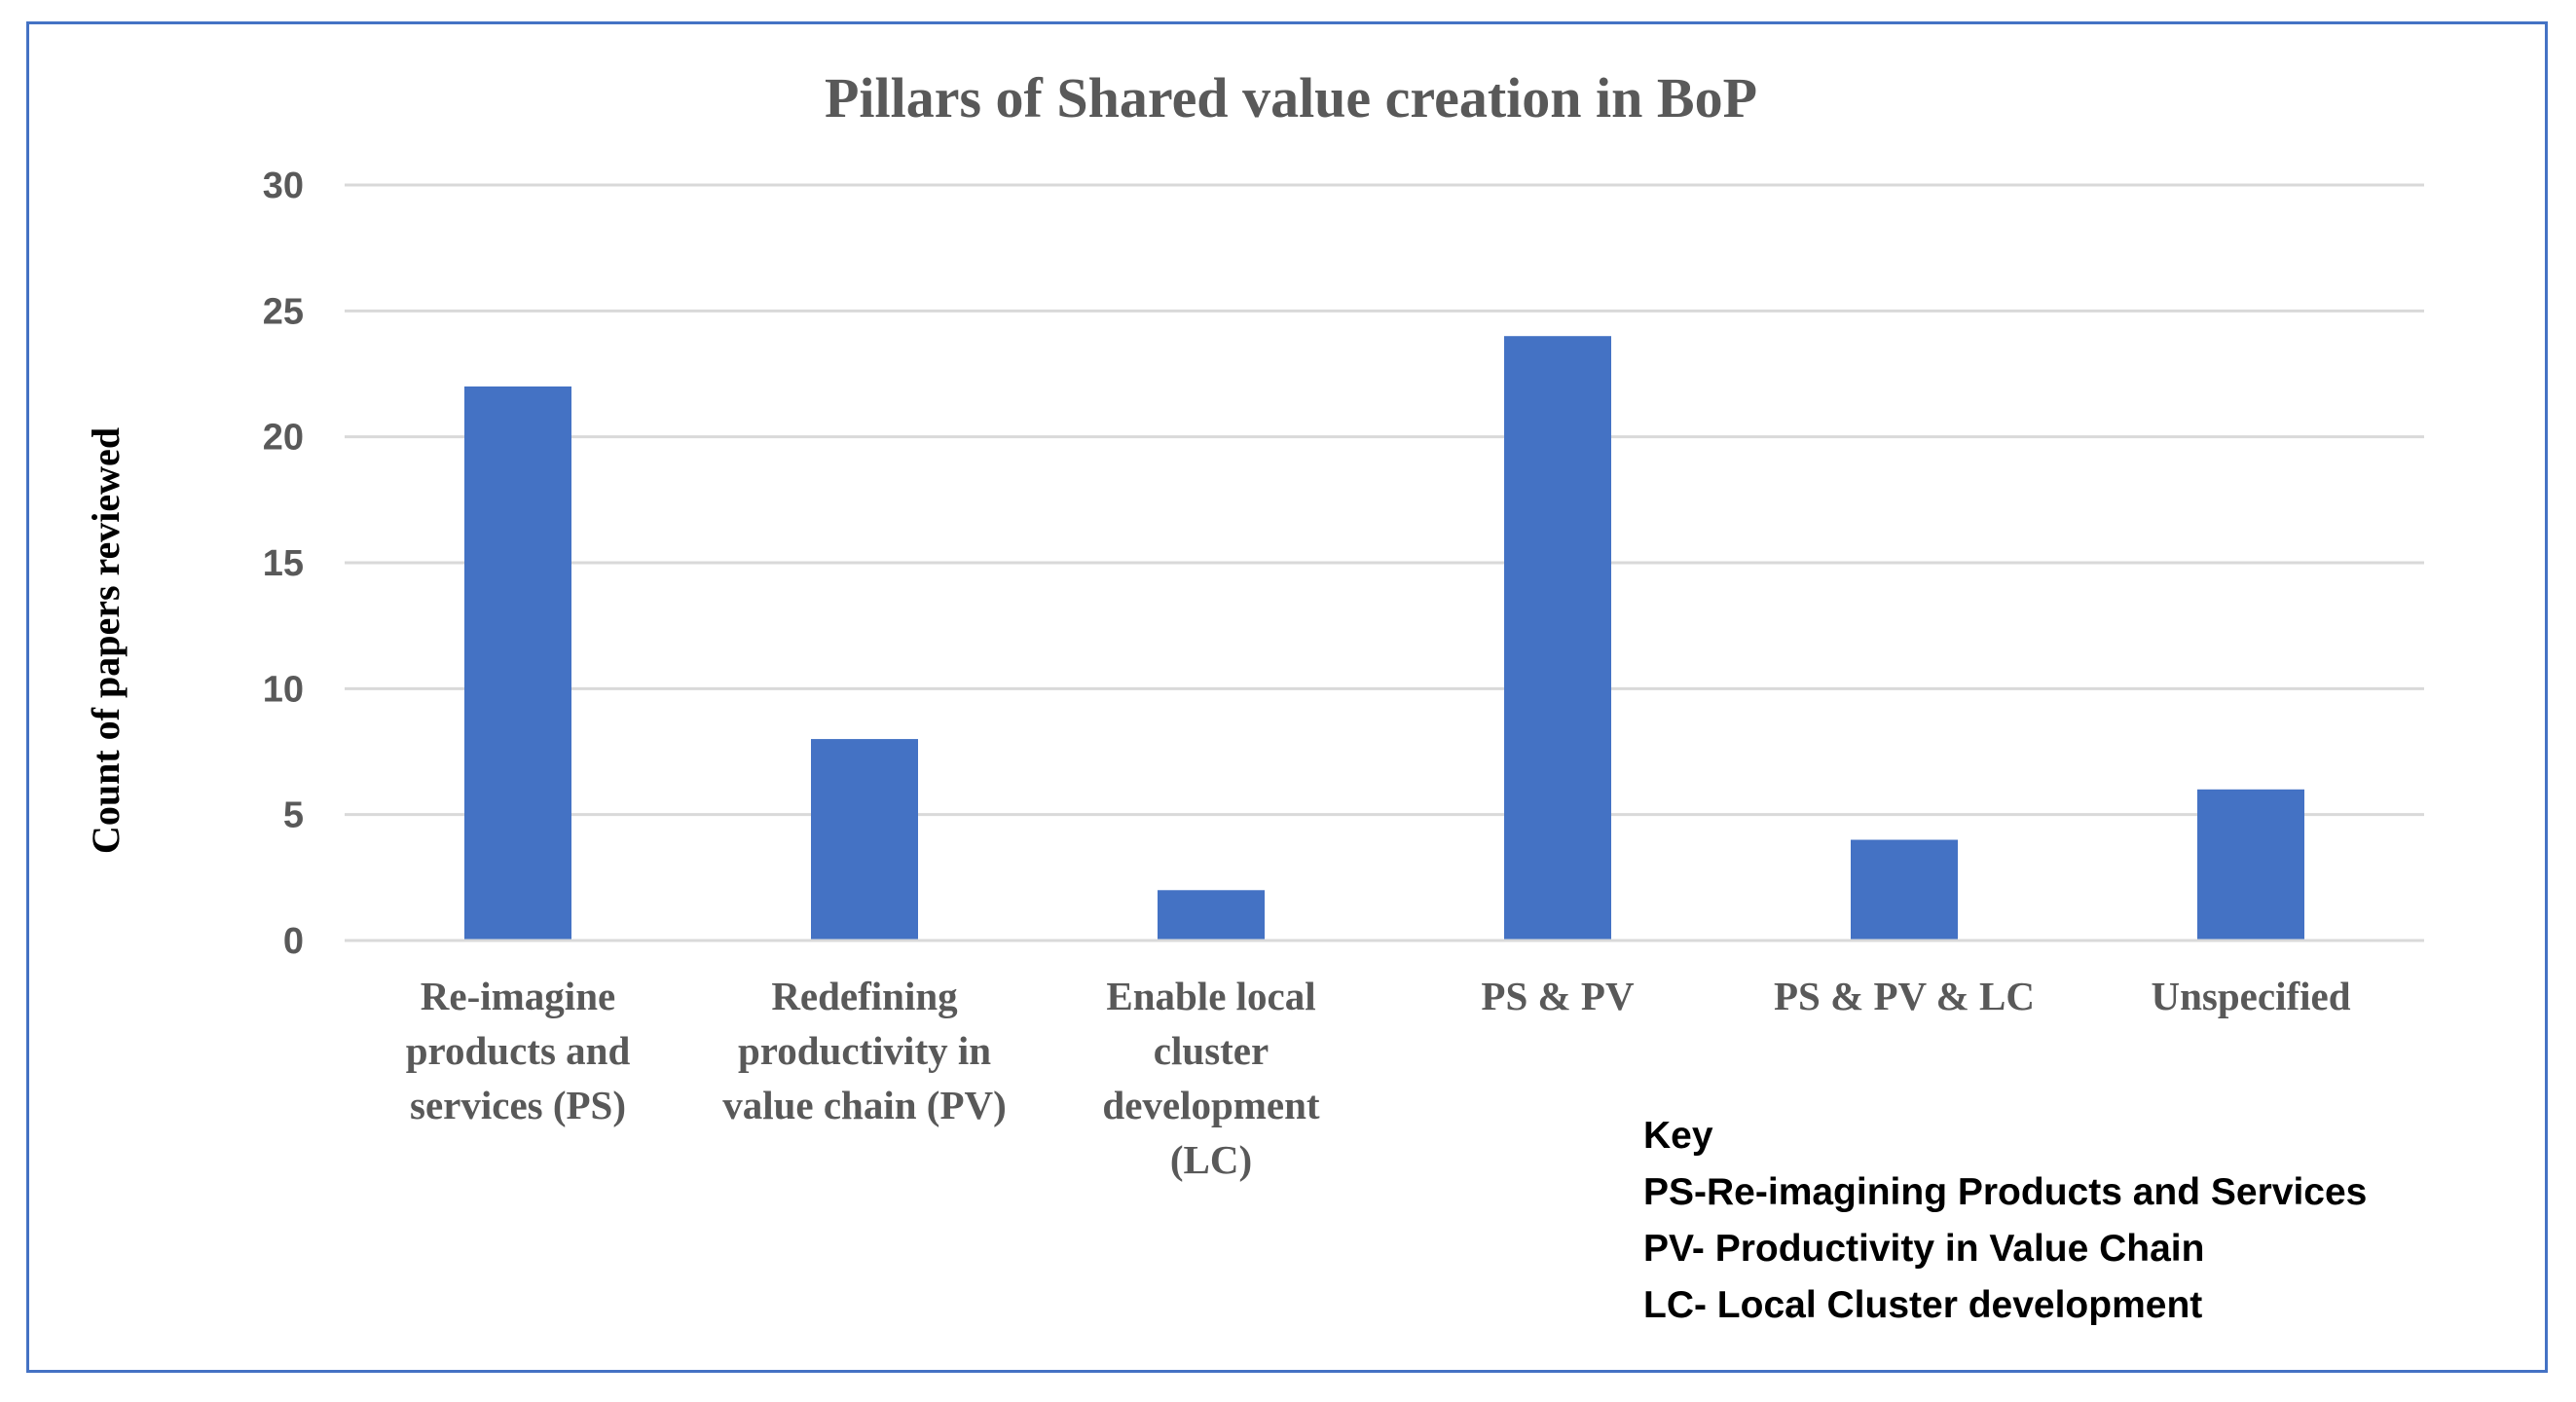  What do you see at coordinates (1678, 1136) in the screenshot?
I see `key-heading: Key` at bounding box center [1678, 1136].